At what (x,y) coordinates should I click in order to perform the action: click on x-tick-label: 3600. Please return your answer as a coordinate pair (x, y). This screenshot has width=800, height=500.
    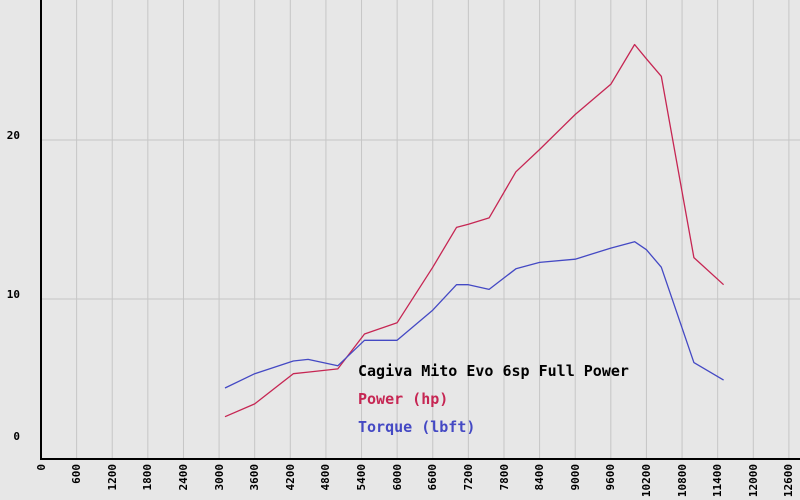
    Looking at the image, I should click on (255, 477).